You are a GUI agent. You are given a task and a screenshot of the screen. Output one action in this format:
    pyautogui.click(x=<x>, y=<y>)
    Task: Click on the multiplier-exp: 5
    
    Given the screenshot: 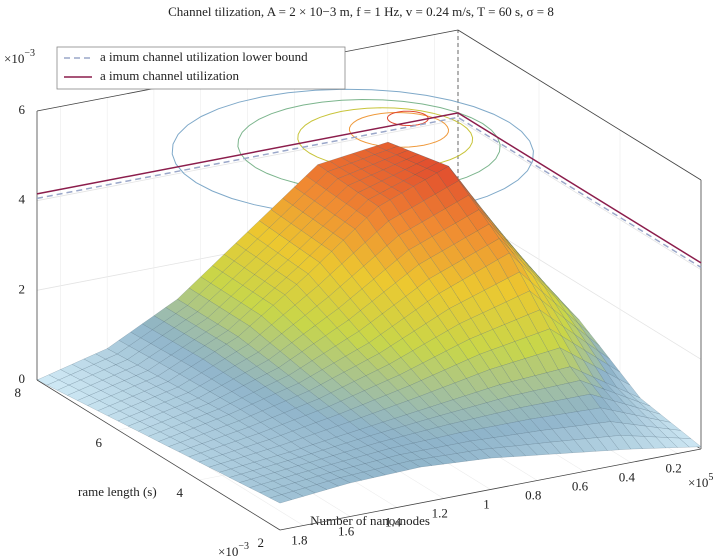 What is the action you would take?
    pyautogui.click(x=710, y=477)
    